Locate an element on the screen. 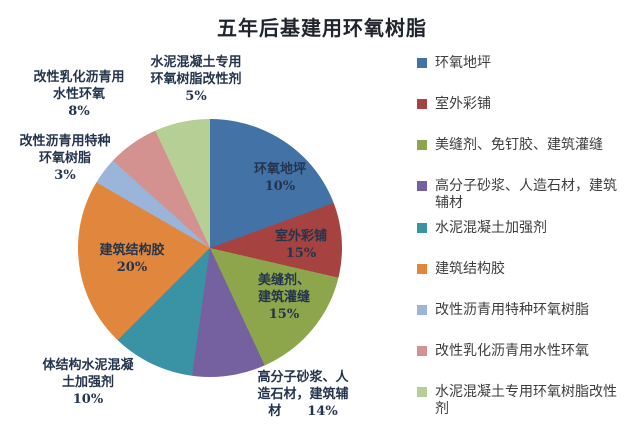 This screenshot has width=644, height=439. legend-item: 建筑结构胶 is located at coordinates (526, 269).